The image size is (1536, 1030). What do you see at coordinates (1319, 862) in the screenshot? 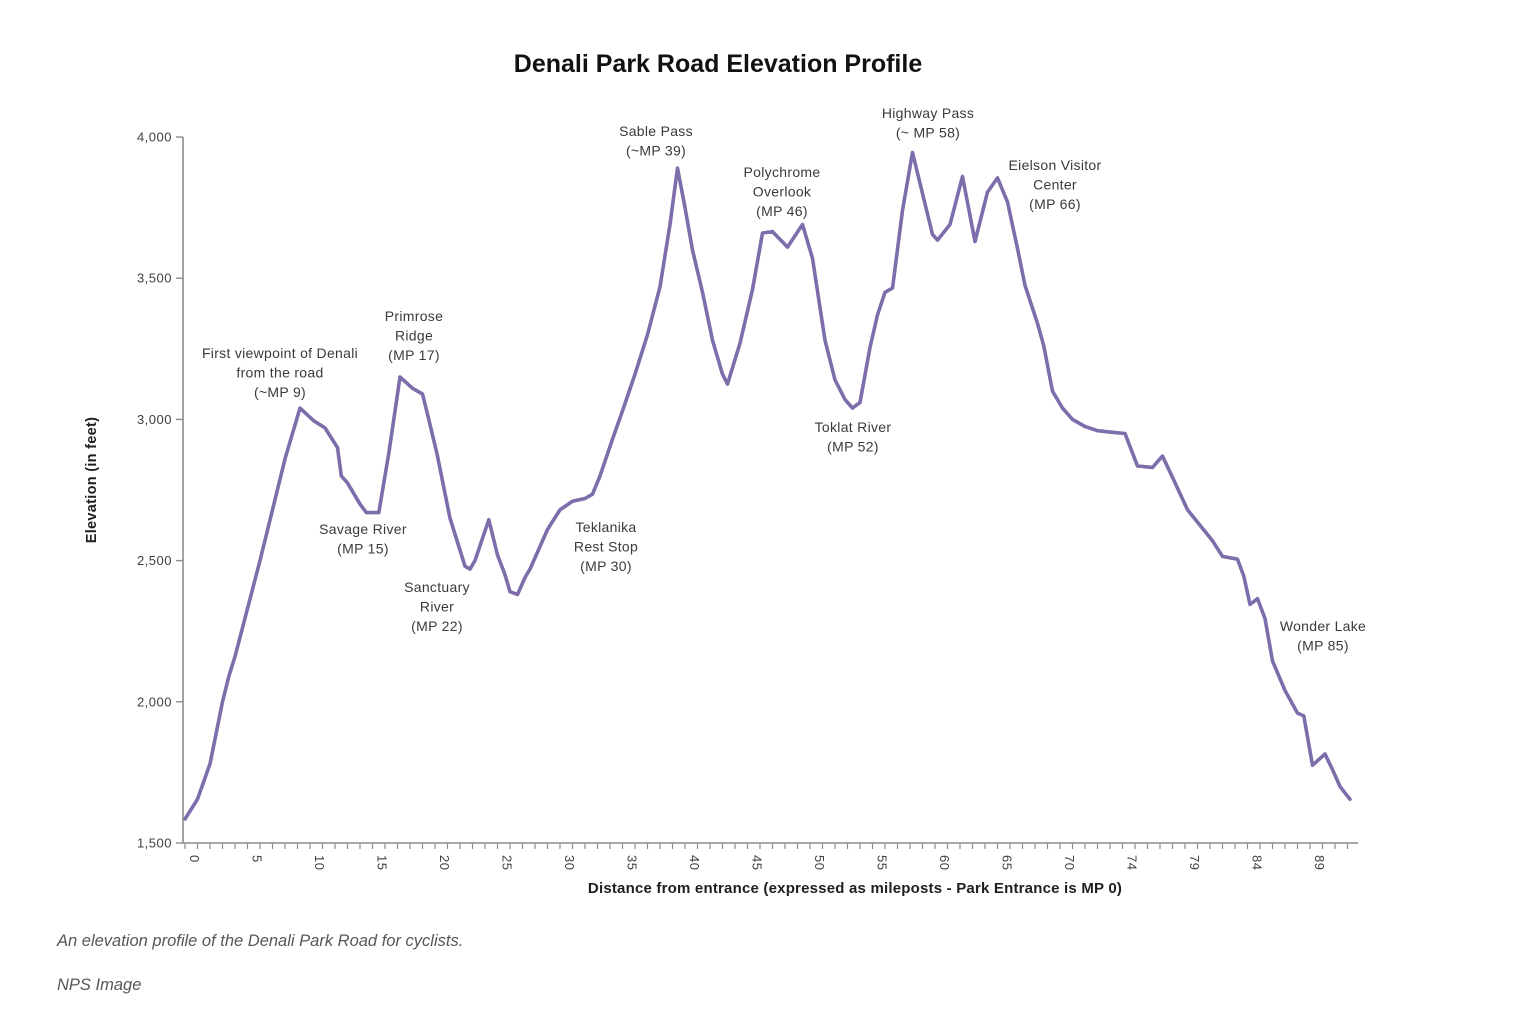
I see `x-tick-label: 89` at bounding box center [1319, 862].